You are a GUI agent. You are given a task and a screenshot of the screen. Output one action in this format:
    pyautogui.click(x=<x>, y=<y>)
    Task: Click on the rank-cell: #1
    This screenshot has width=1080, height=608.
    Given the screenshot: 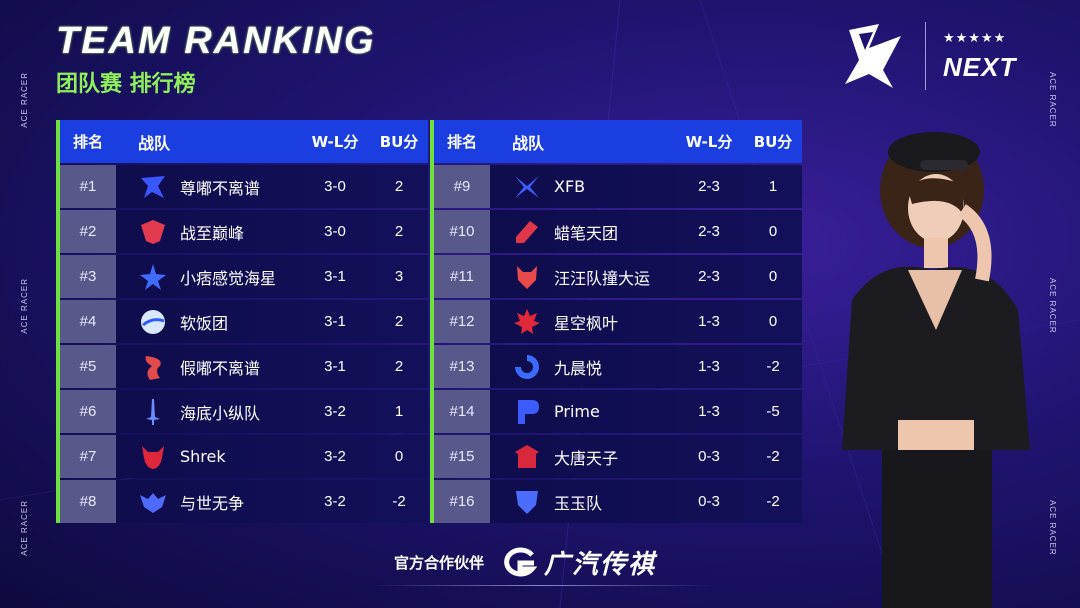 What is the action you would take?
    pyautogui.click(x=88, y=186)
    